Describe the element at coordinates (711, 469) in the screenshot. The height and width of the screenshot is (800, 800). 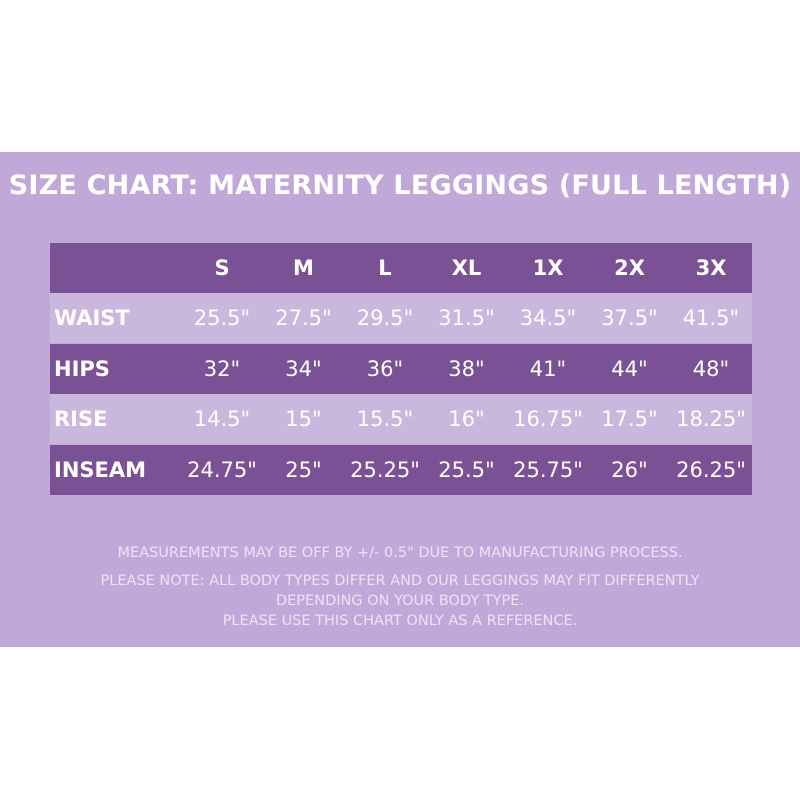
I see `table-cell: 26.25"` at that location.